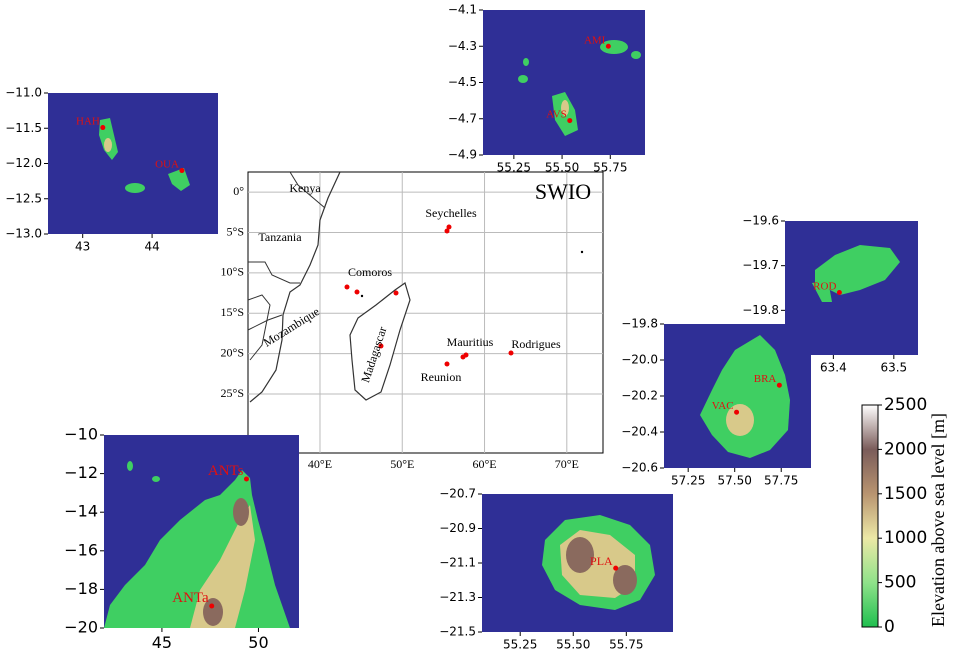 Image resolution: width=953 pixels, height=654 pixels. What do you see at coordinates (484, 464) in the screenshot?
I see `x-tick-label: 60°E` at bounding box center [484, 464].